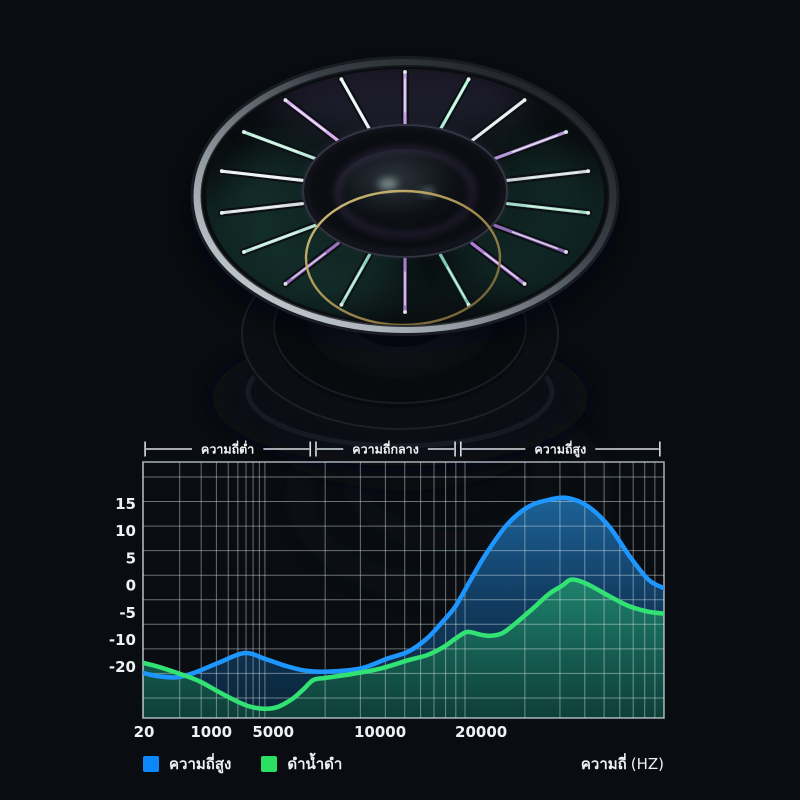 The height and width of the screenshot is (800, 800). I want to click on legend-item-high-frequency: ความถี่สูง, so click(187, 764).